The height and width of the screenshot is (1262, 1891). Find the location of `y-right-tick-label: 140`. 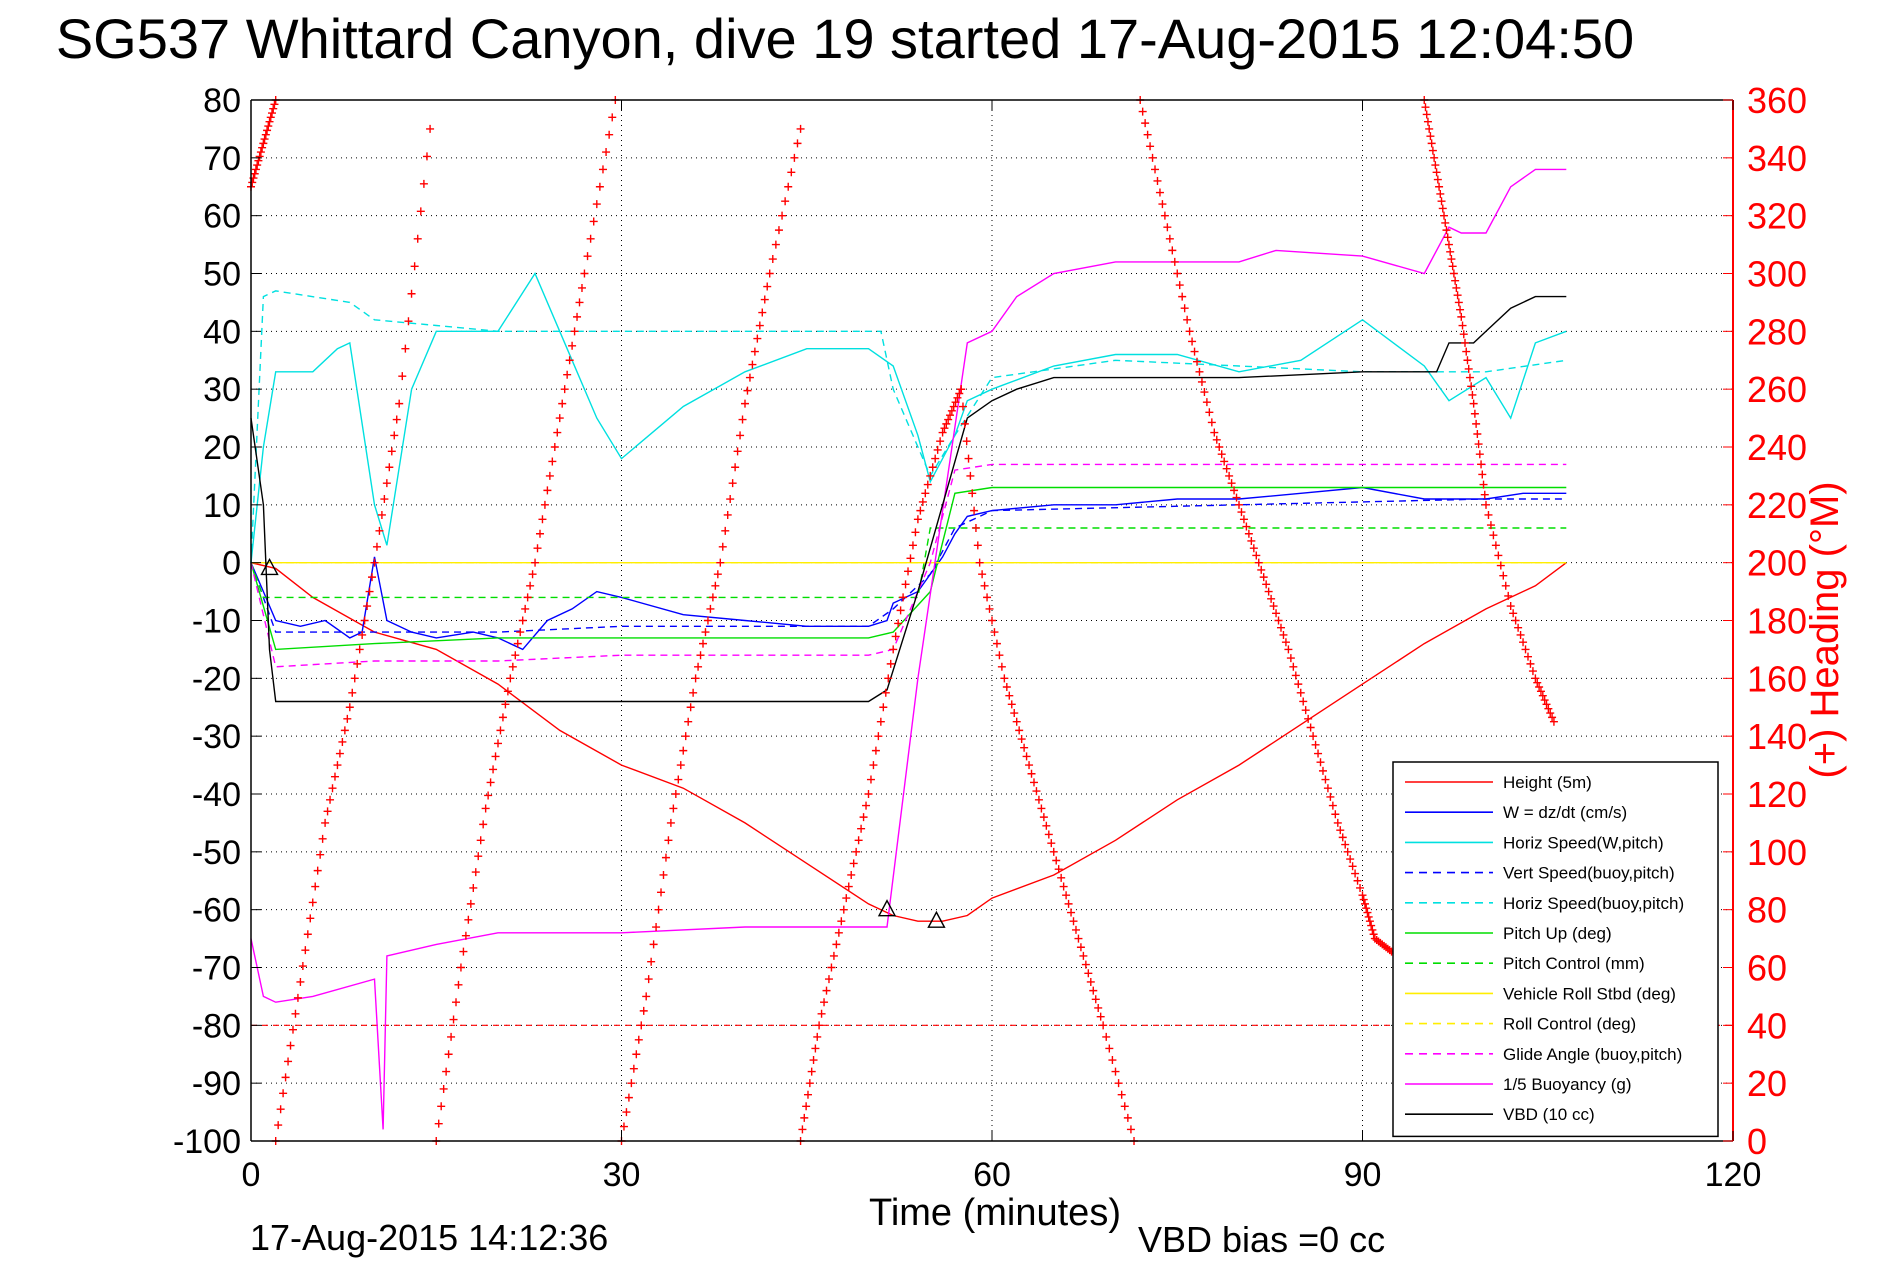

y-right-tick-label: 140 is located at coordinates (1777, 736).